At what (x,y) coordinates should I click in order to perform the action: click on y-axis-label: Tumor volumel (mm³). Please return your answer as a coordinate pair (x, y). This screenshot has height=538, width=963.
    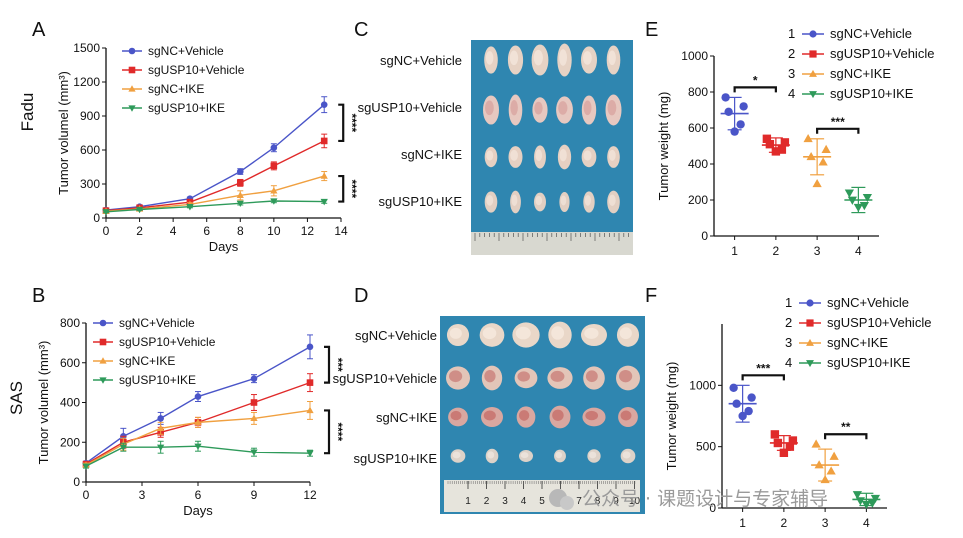
    Looking at the image, I should click on (63, 133).